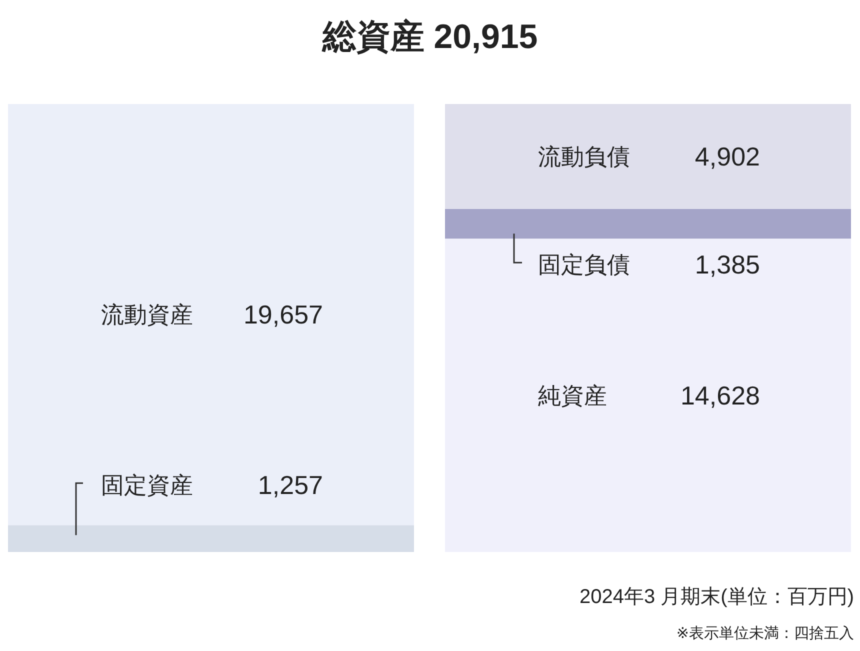 The width and height of the screenshot is (860, 651). Describe the element at coordinates (283, 315) in the screenshot. I see `data-label: 19,657` at that location.